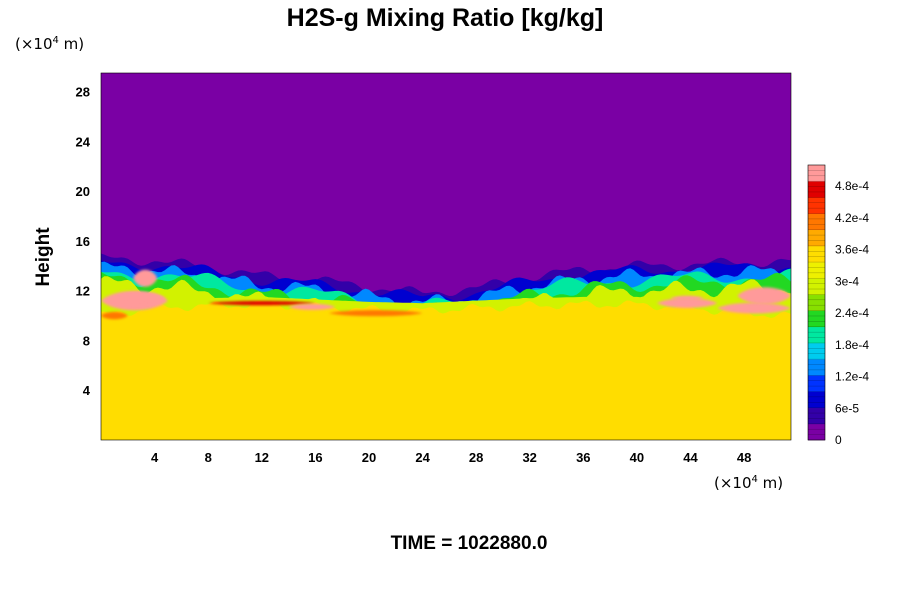  What do you see at coordinates (83, 191) in the screenshot?
I see `y-tick-label: 20` at bounding box center [83, 191].